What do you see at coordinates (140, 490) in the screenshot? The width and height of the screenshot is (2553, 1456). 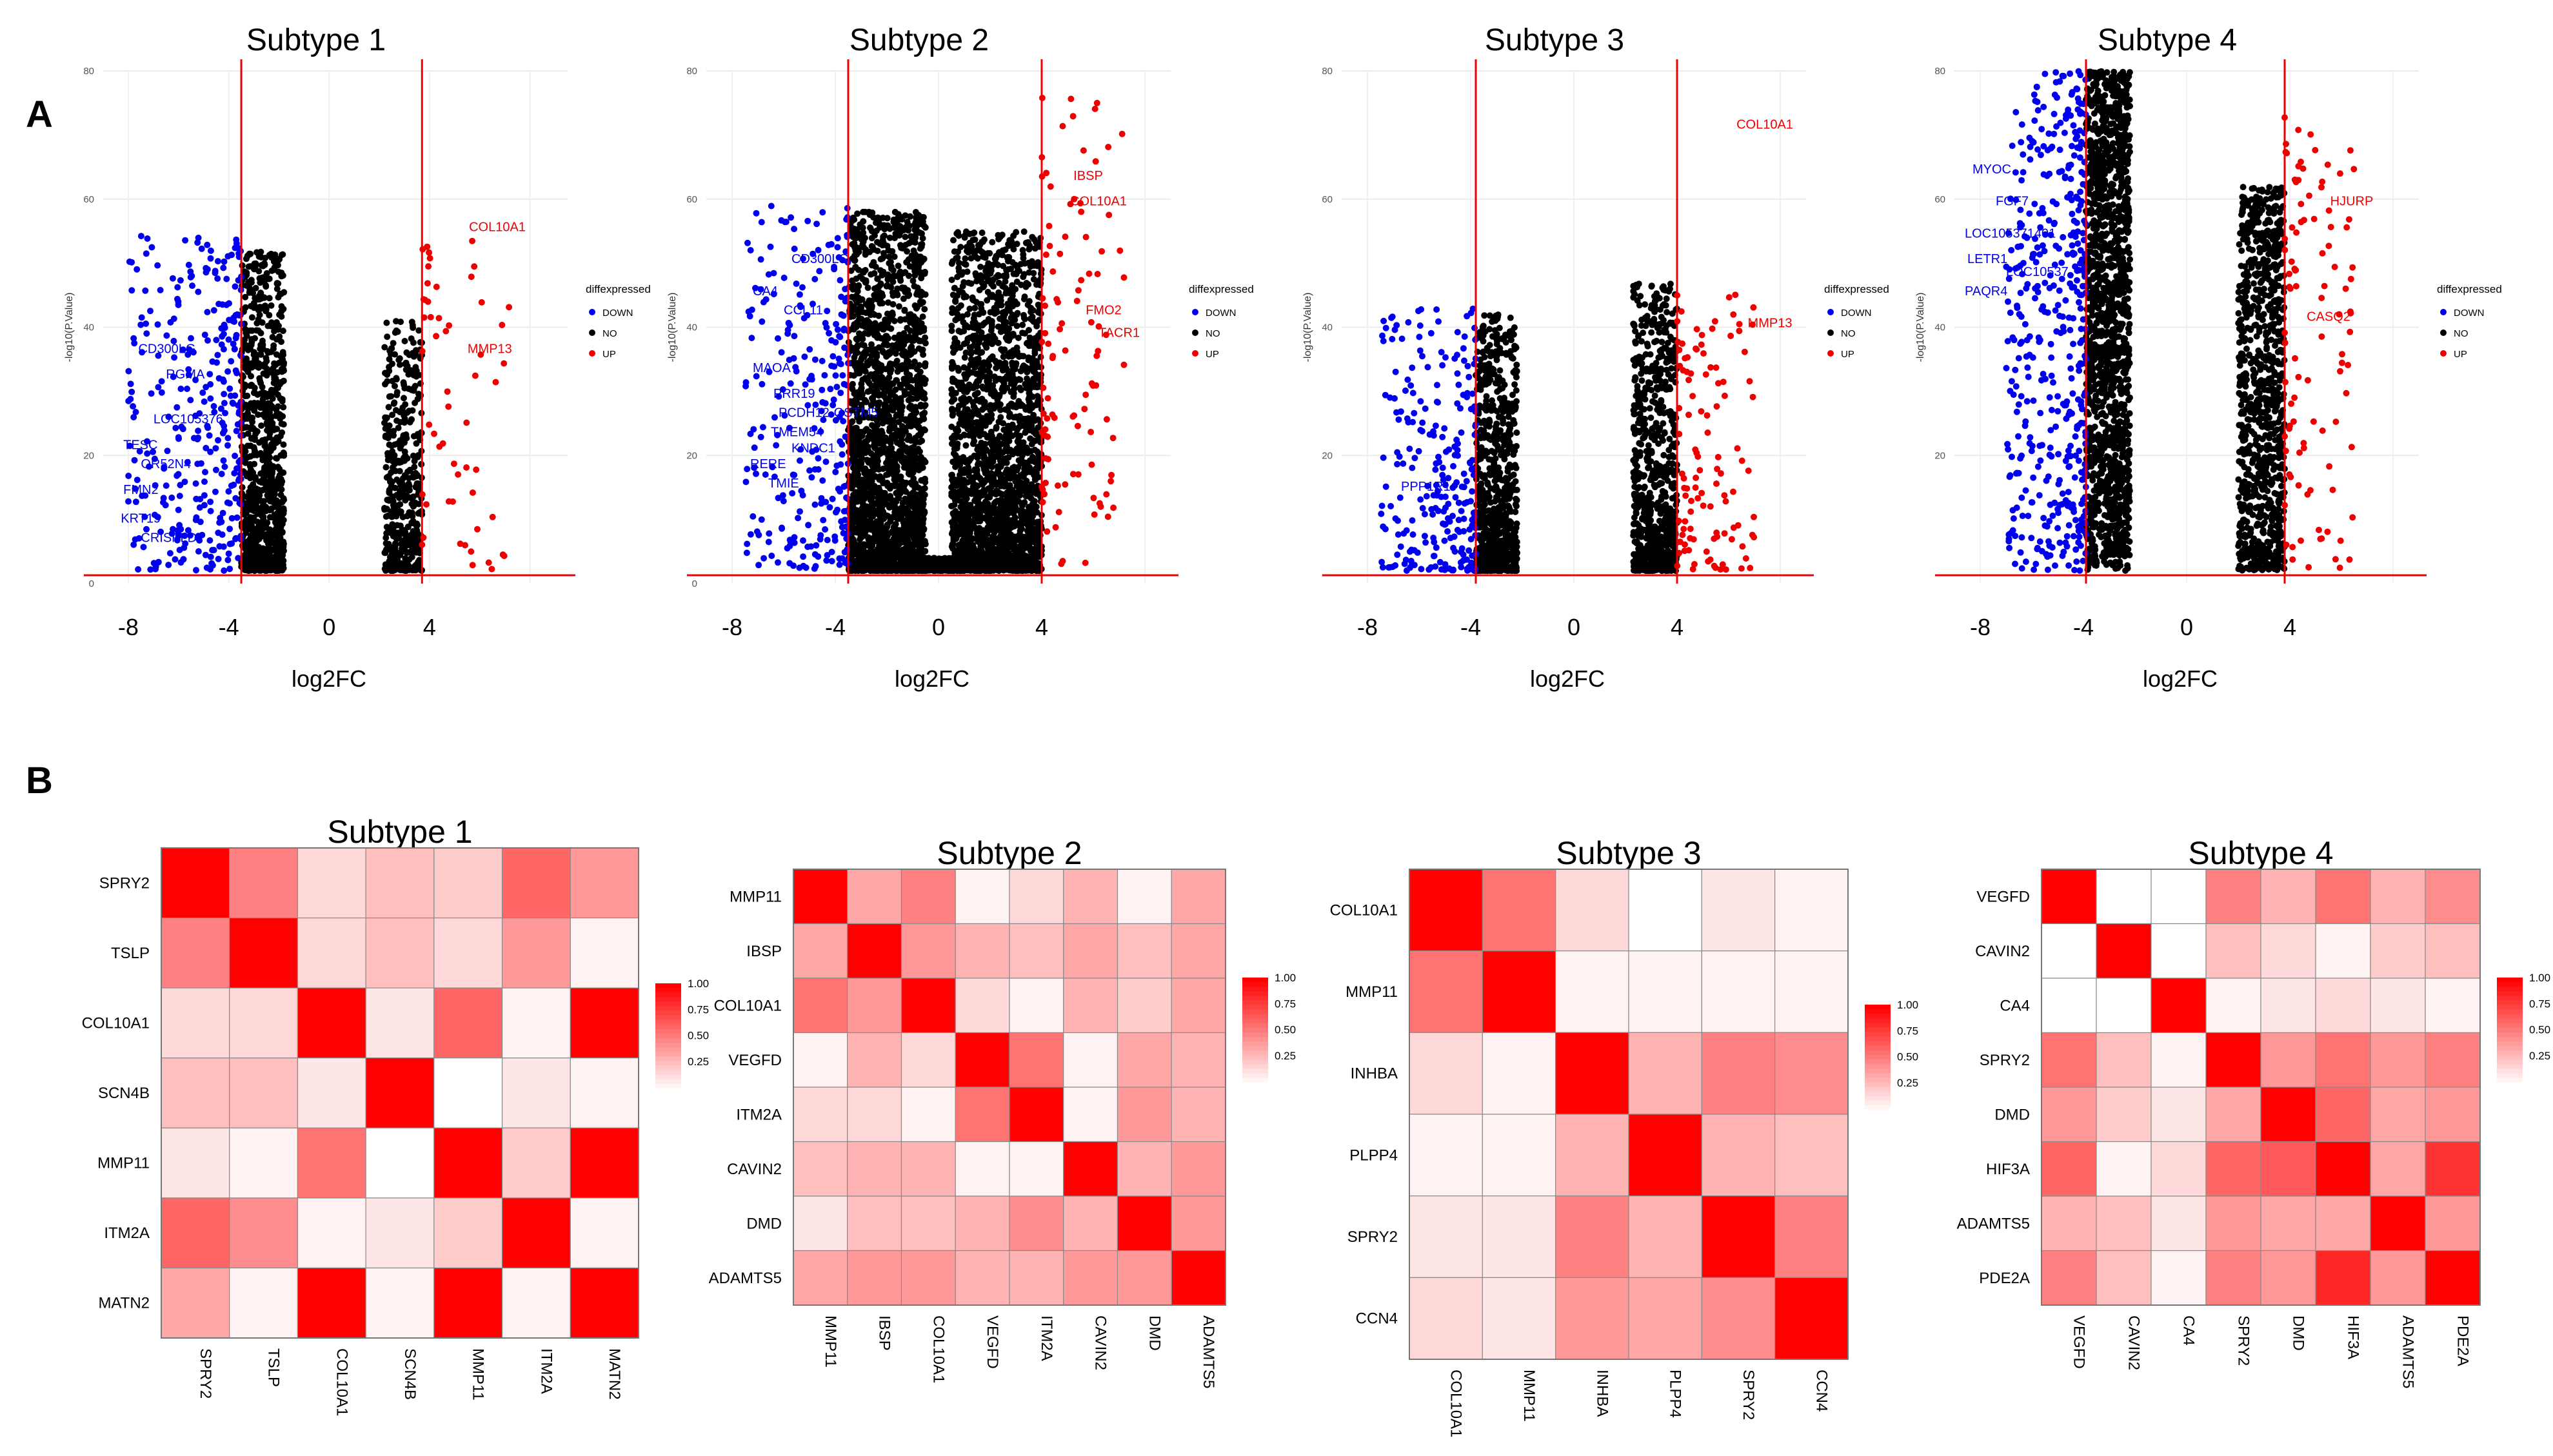 I see `gene-label: FMN2` at bounding box center [140, 490].